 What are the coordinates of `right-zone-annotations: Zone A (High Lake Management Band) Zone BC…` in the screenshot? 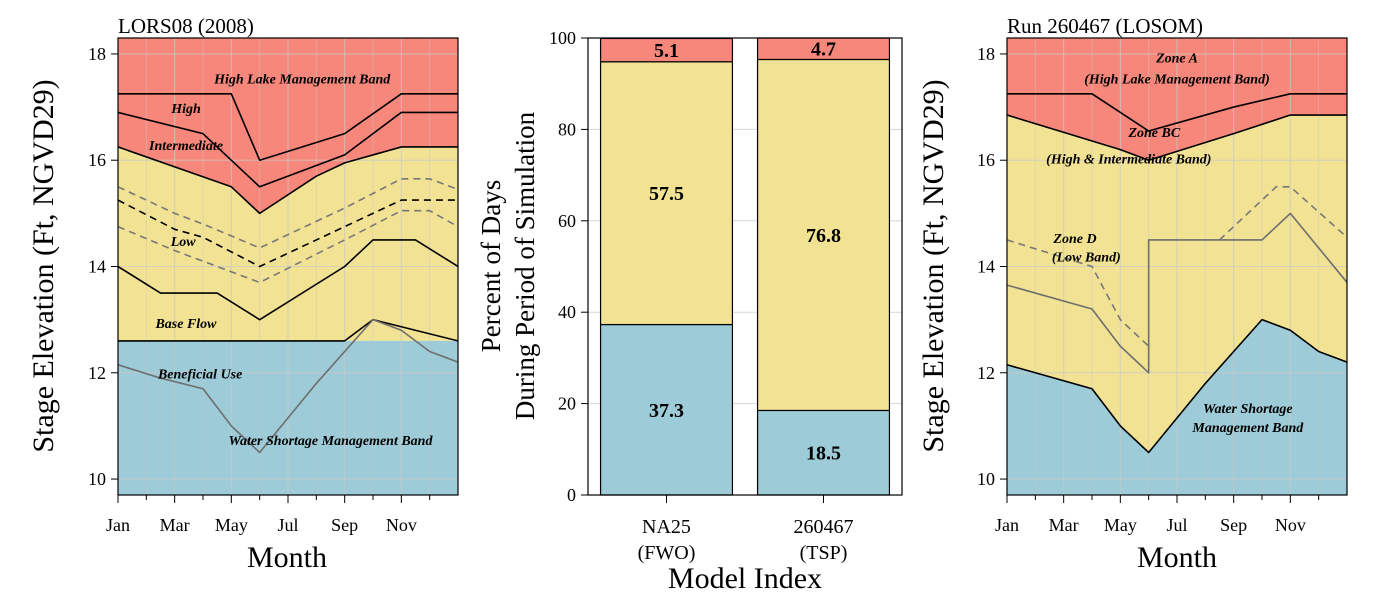 It's located at (1175, 243).